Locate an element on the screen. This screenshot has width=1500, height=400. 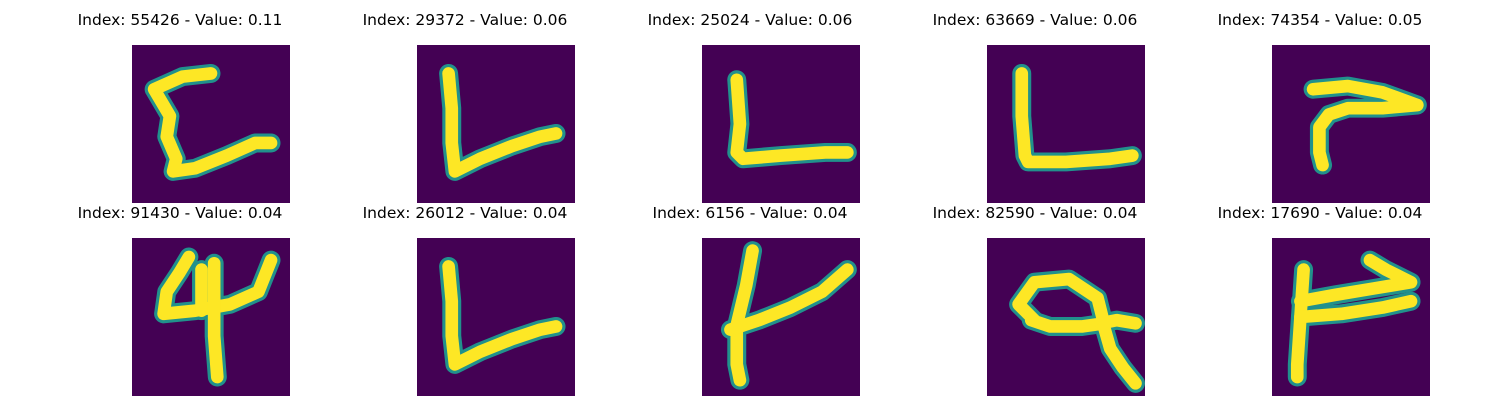
grid-panel: Index: 55426 - Value: 0.11 is located at coordinates (180, 106).